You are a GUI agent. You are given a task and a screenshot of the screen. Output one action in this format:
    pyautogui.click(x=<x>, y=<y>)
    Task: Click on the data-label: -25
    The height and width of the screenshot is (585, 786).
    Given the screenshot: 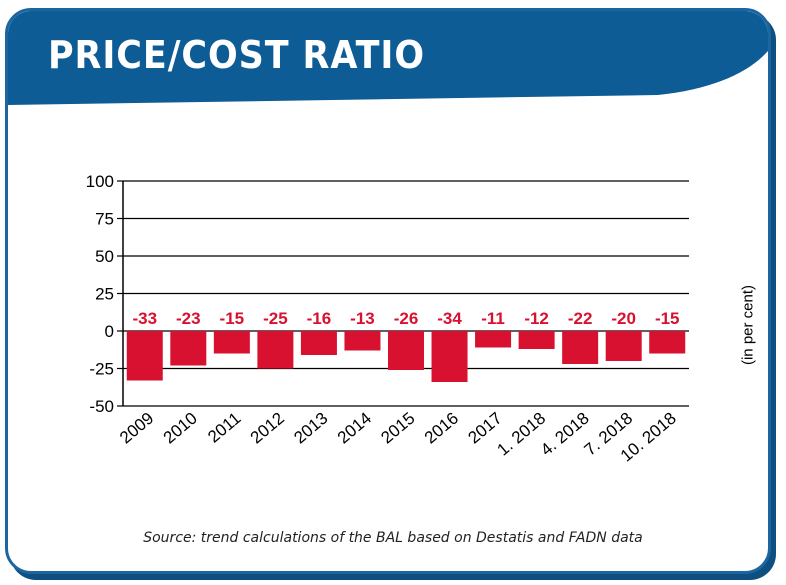 What is the action you would take?
    pyautogui.click(x=275, y=318)
    